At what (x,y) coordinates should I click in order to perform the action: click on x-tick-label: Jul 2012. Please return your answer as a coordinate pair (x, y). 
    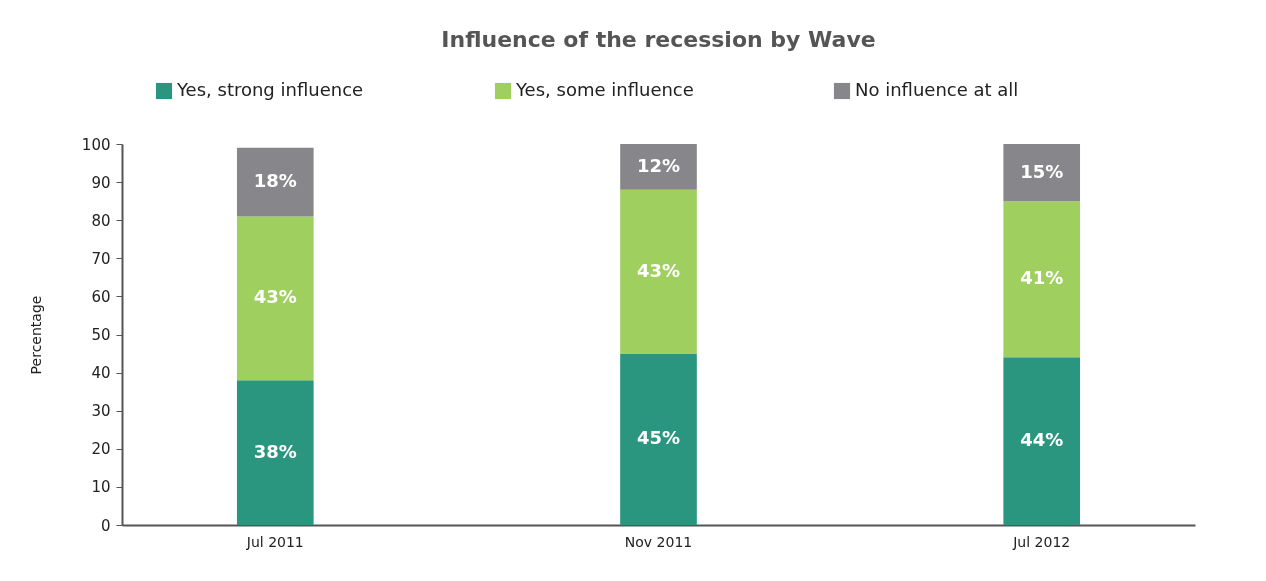
    Looking at the image, I should click on (1041, 541).